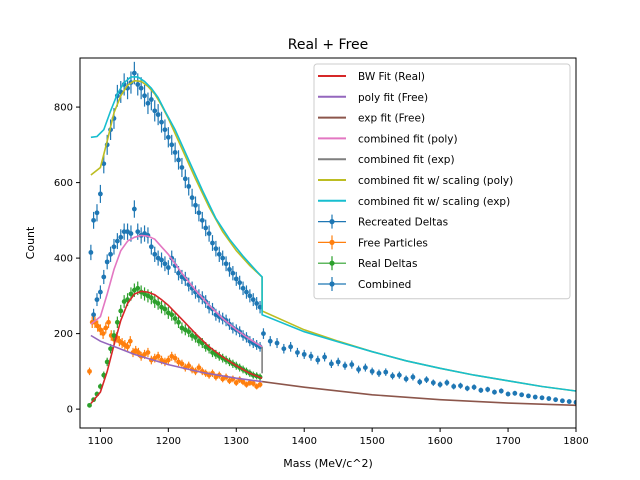 This screenshot has height=480, width=640. I want to click on x-tick-label: 1400, so click(303, 441).